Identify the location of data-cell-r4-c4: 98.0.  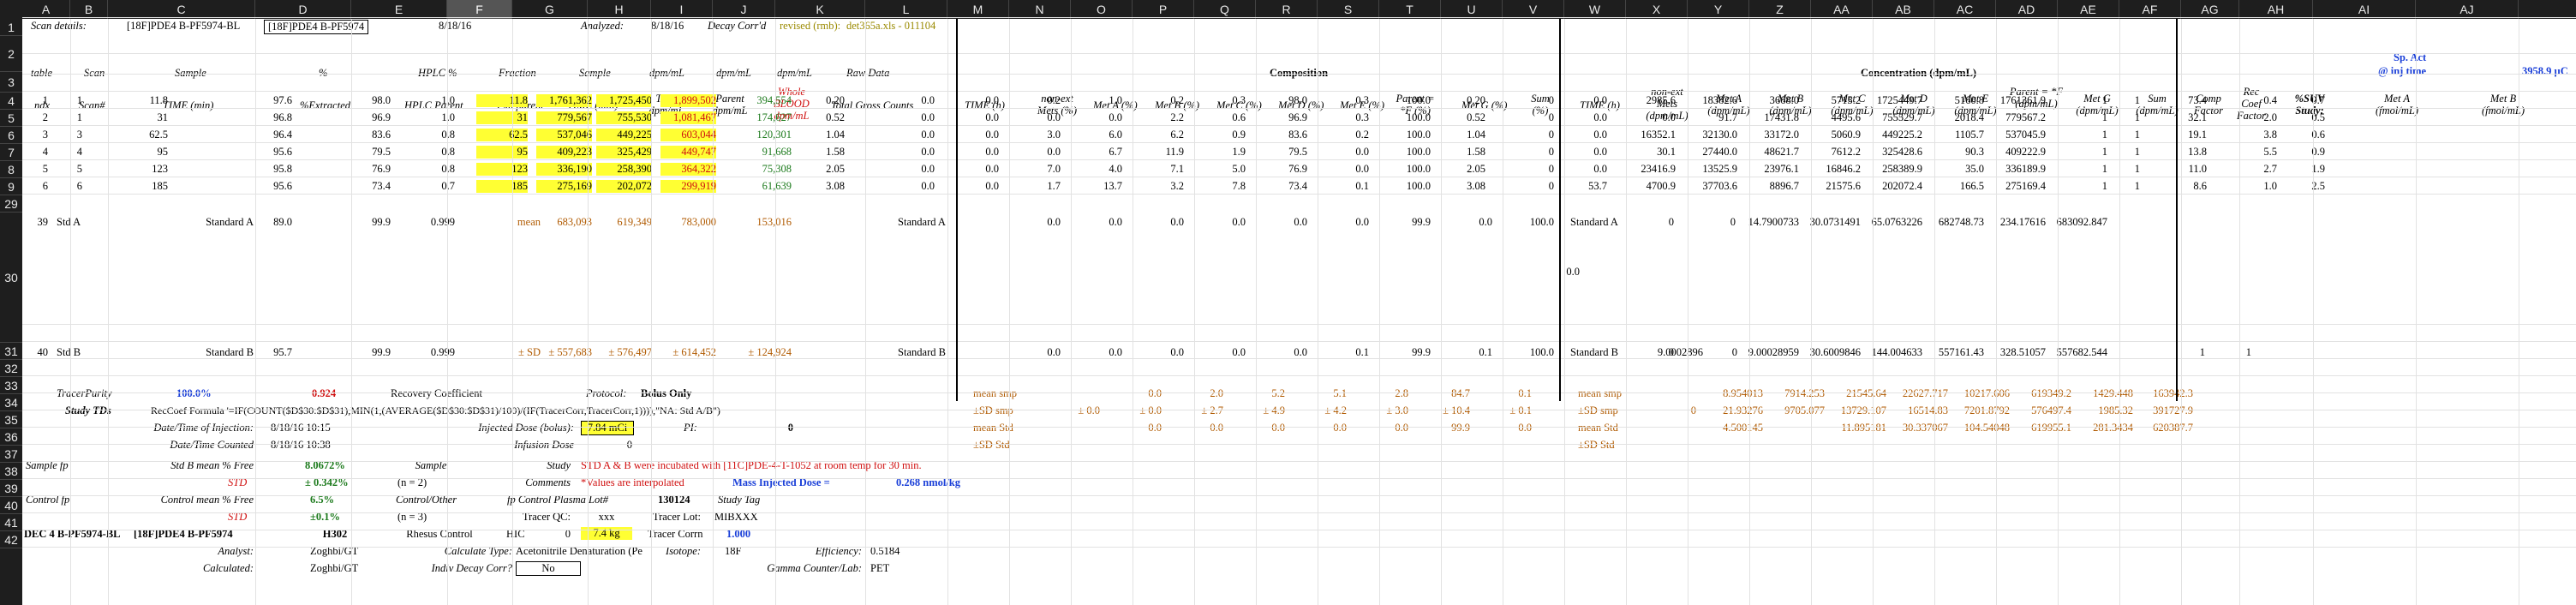
(382, 100).